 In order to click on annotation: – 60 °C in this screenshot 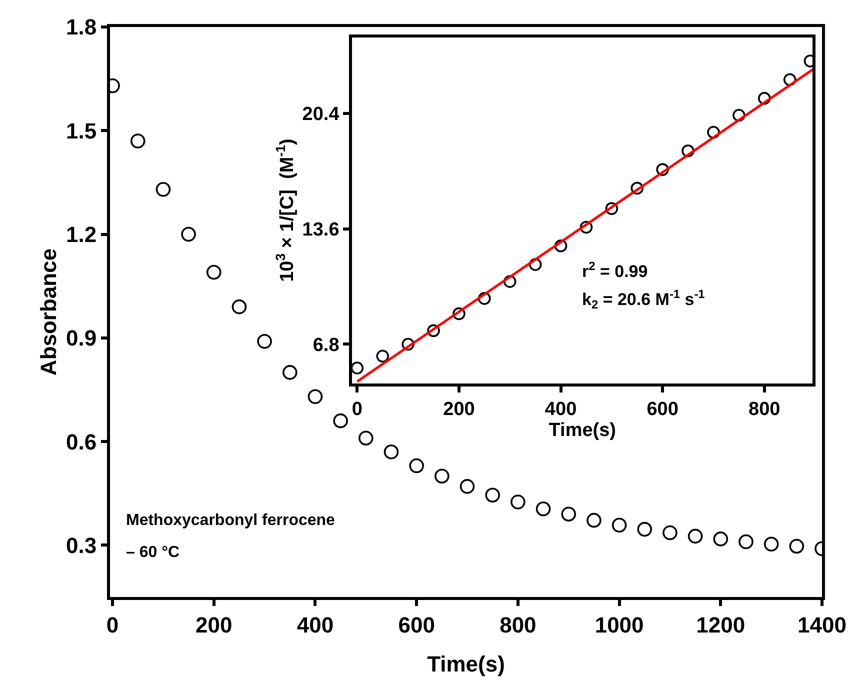, I will do `click(153, 552)`.